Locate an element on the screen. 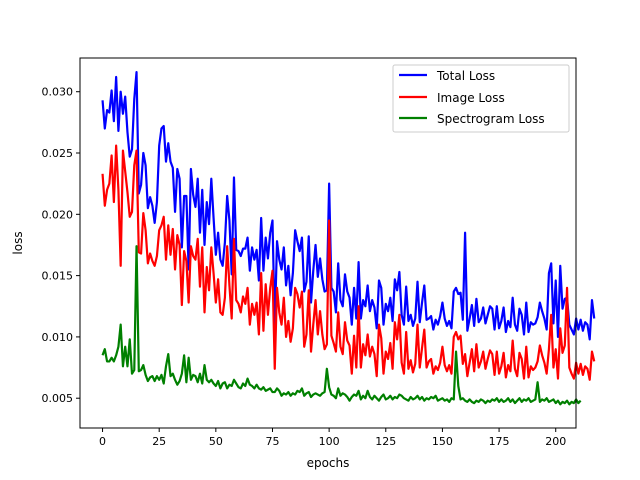 The height and width of the screenshot is (480, 640). legend-box is located at coordinates (481, 98).